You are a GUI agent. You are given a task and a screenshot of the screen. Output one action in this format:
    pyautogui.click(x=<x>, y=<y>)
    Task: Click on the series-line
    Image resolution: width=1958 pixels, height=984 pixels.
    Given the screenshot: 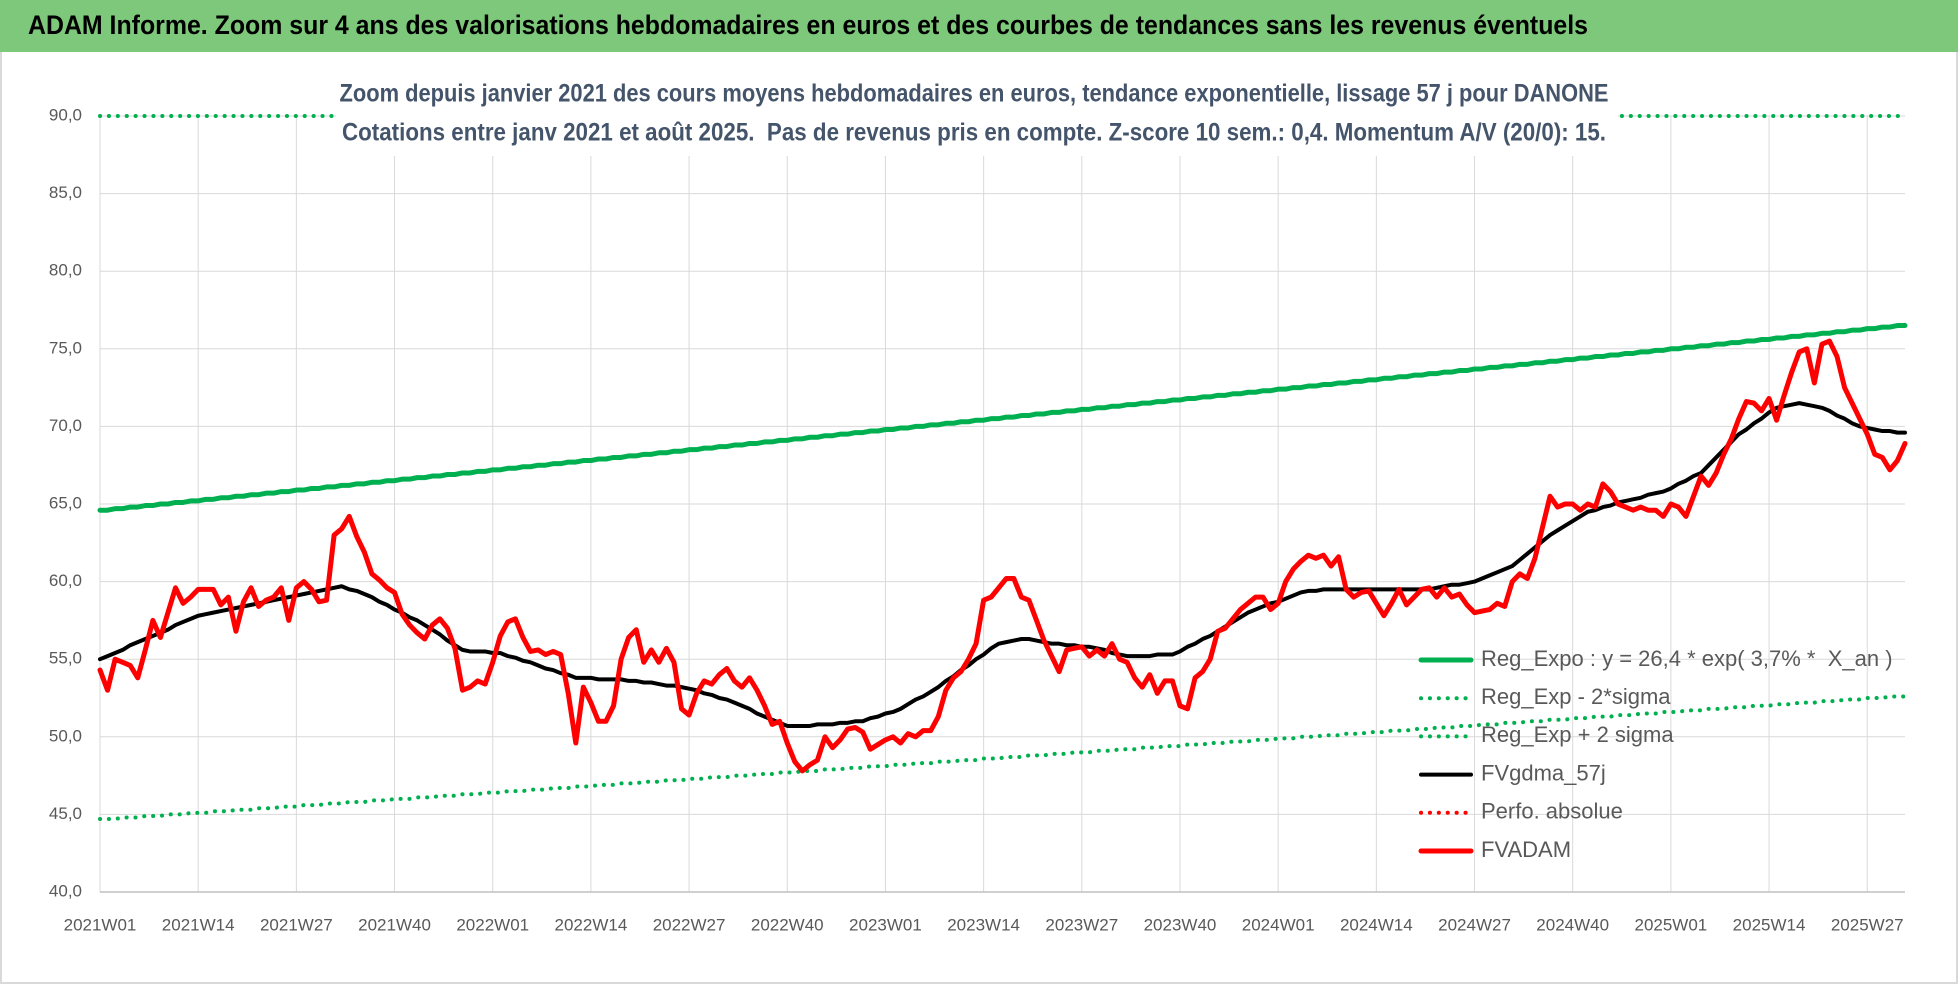 What is the action you would take?
    pyautogui.click(x=1002, y=758)
    